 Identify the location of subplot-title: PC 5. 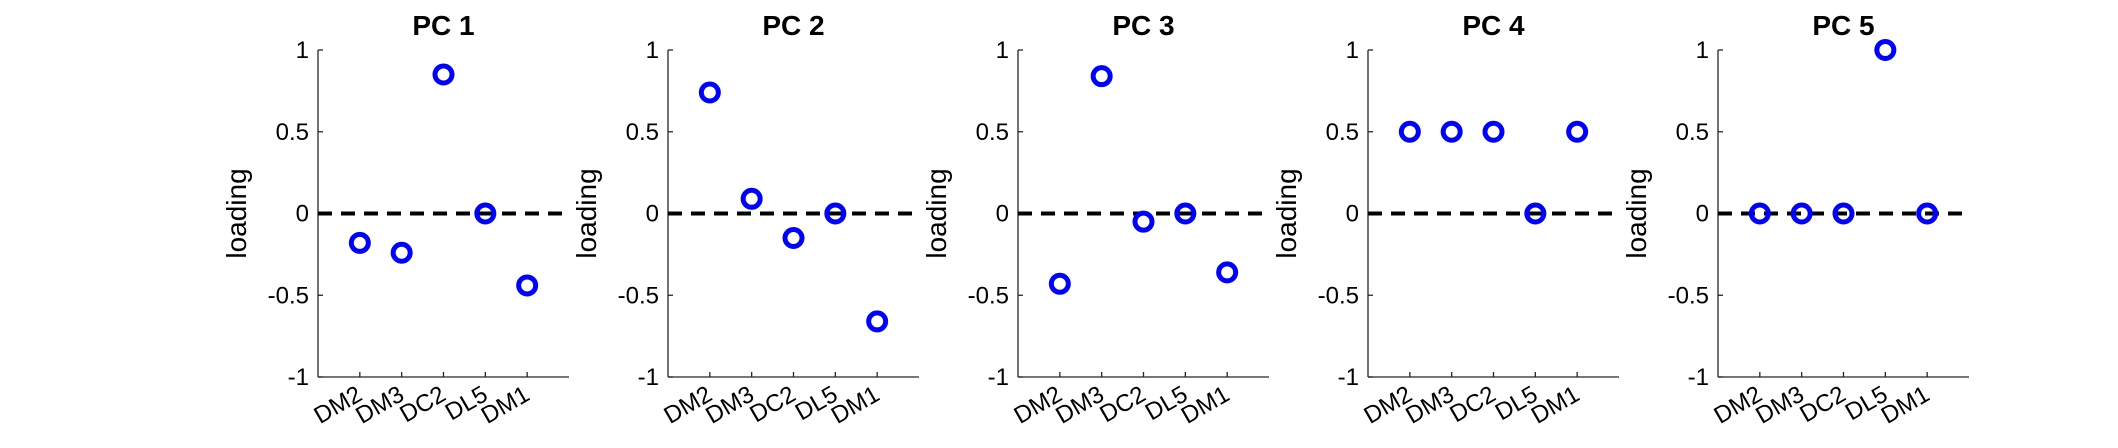
(1843, 25).